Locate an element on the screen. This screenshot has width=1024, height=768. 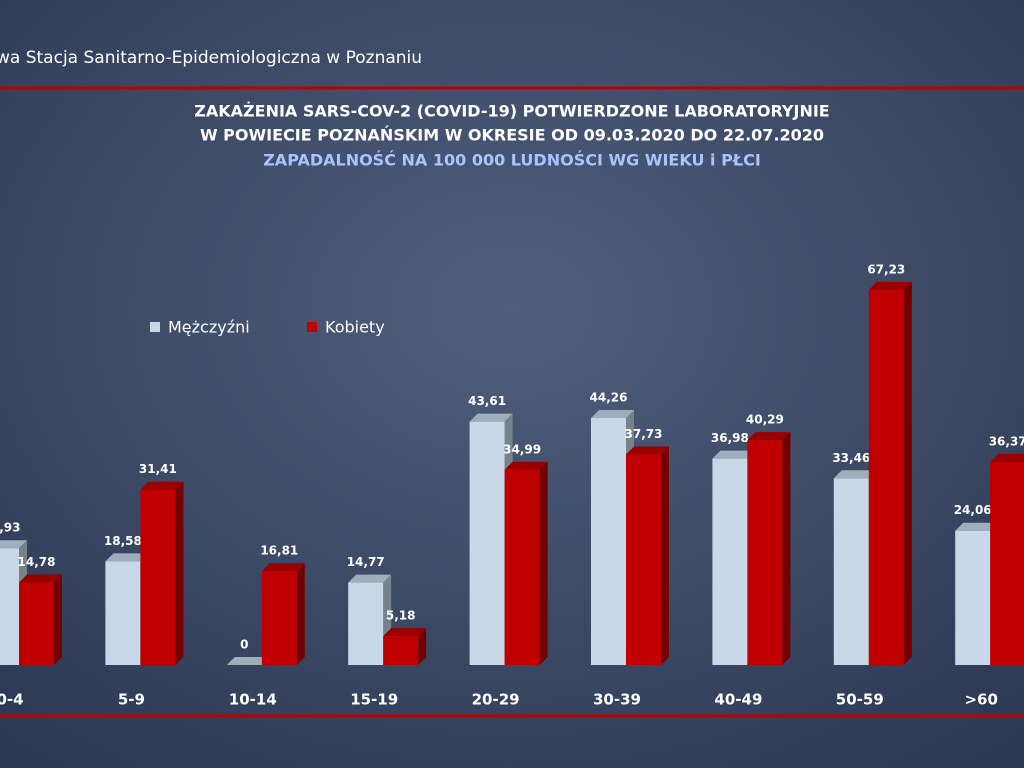
value-label: 31,41 is located at coordinates (158, 469).